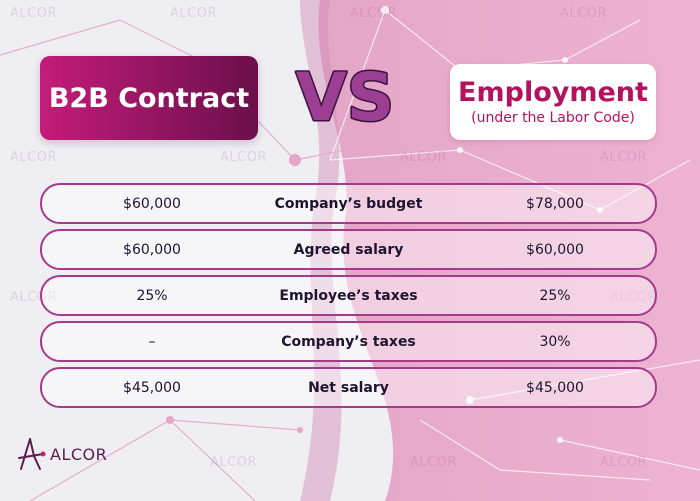  What do you see at coordinates (555, 249) in the screenshot?
I see `employment-value: $60,000` at bounding box center [555, 249].